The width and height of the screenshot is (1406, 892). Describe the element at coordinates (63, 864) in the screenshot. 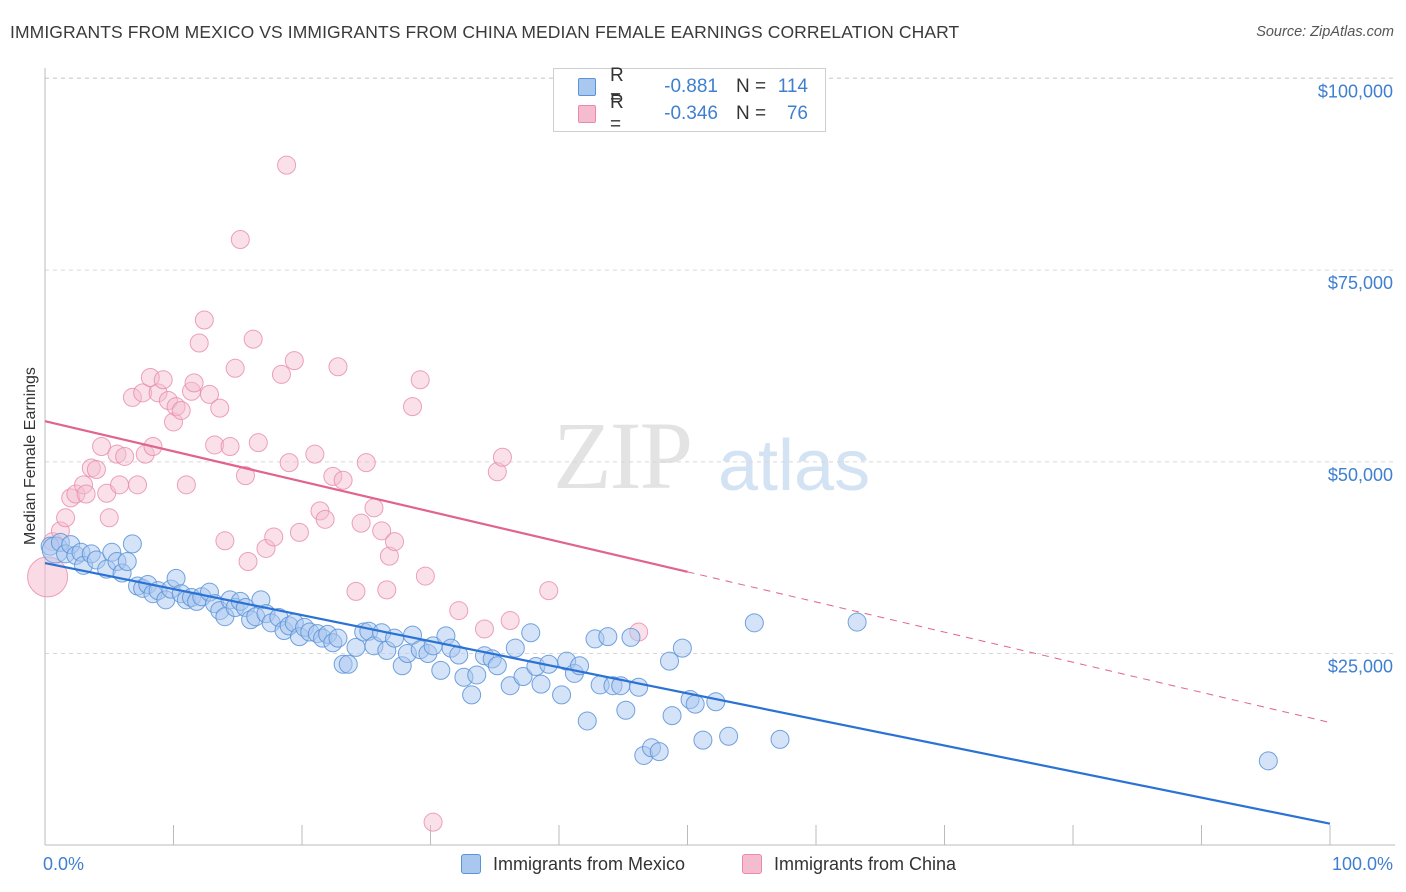

I see `x-tick-label-0: 0.0%` at that location.